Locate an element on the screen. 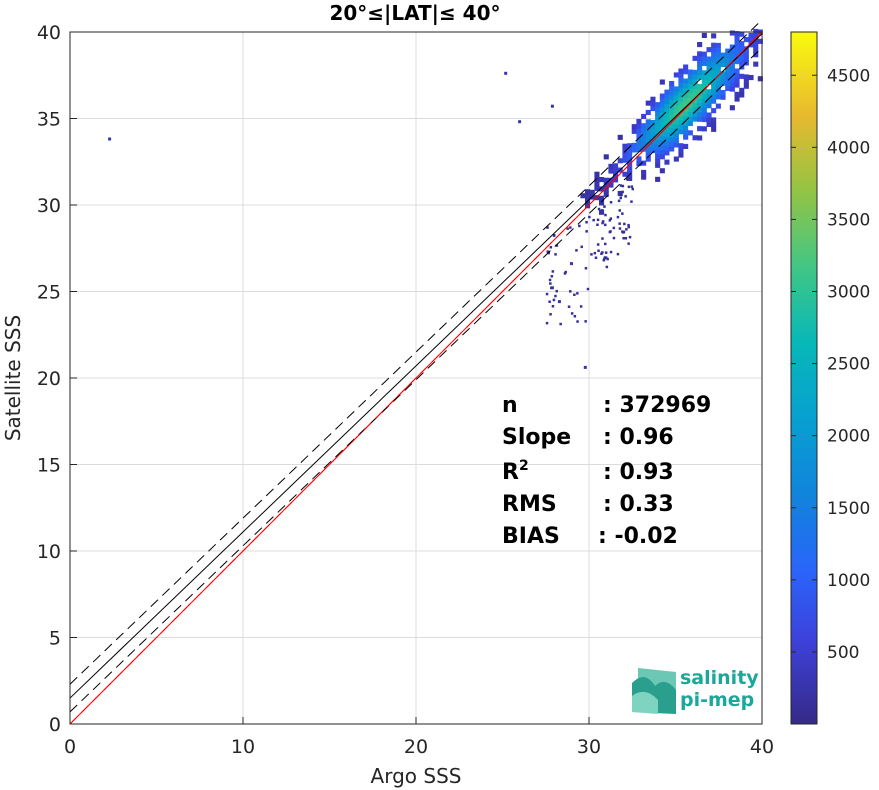 The height and width of the screenshot is (790, 879). y-tick-label: 25 is located at coordinates (49, 293).